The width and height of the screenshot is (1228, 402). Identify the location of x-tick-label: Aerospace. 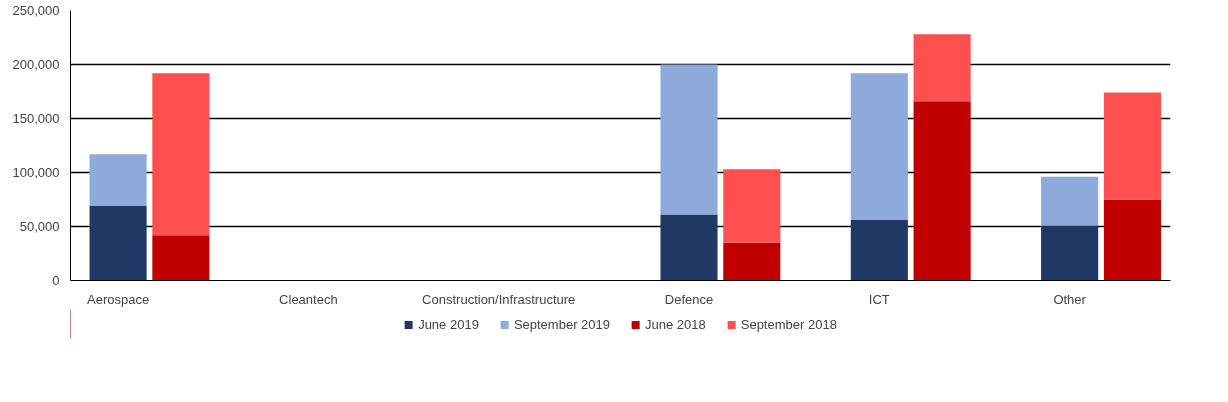
(118, 299).